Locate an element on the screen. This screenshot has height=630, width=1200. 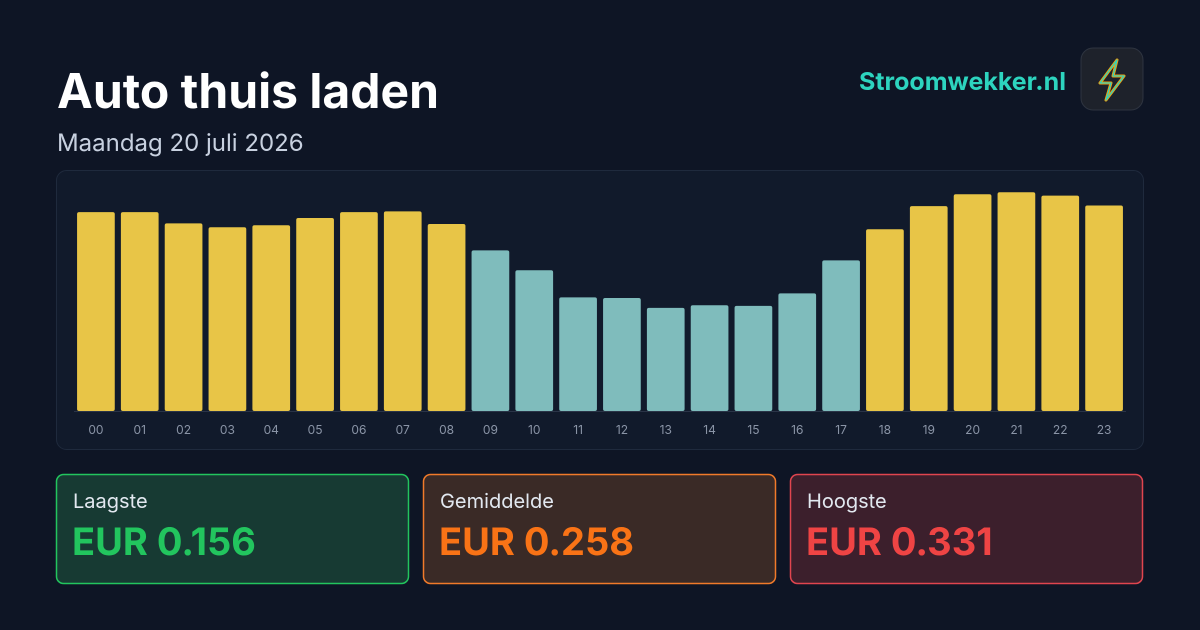
x-tick-label: 10 is located at coordinates (534, 429).